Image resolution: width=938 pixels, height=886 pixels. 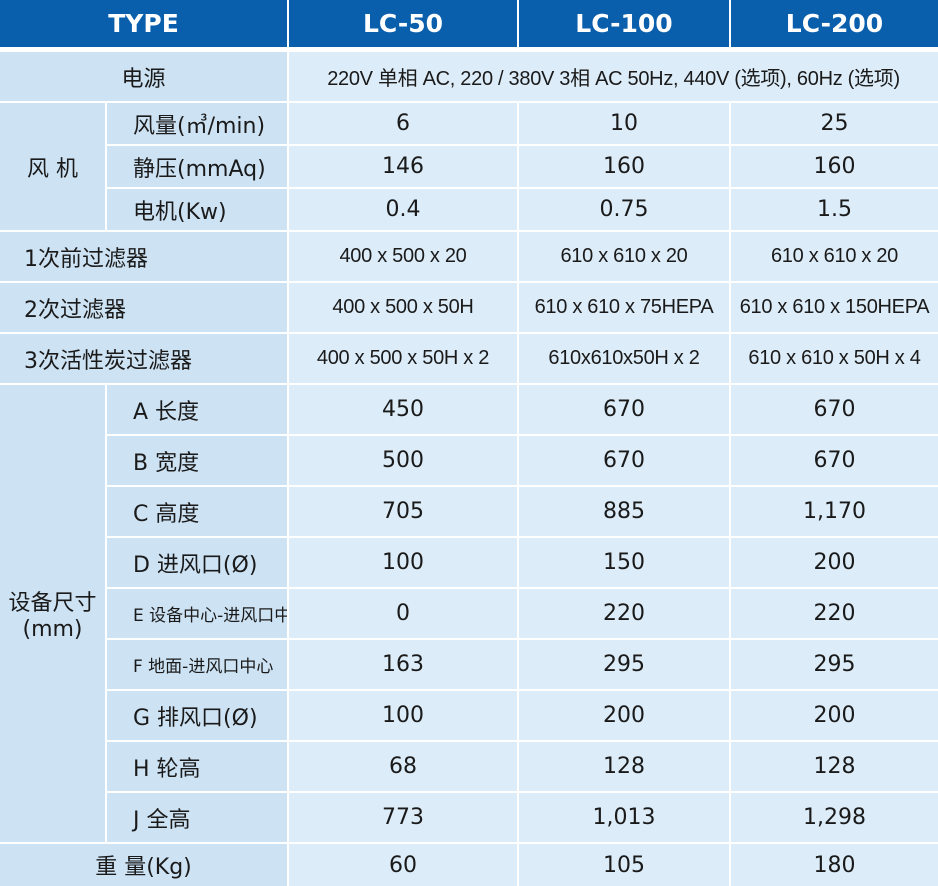 I want to click on table-cell: 610x610x50H x 2, so click(x=625, y=359).